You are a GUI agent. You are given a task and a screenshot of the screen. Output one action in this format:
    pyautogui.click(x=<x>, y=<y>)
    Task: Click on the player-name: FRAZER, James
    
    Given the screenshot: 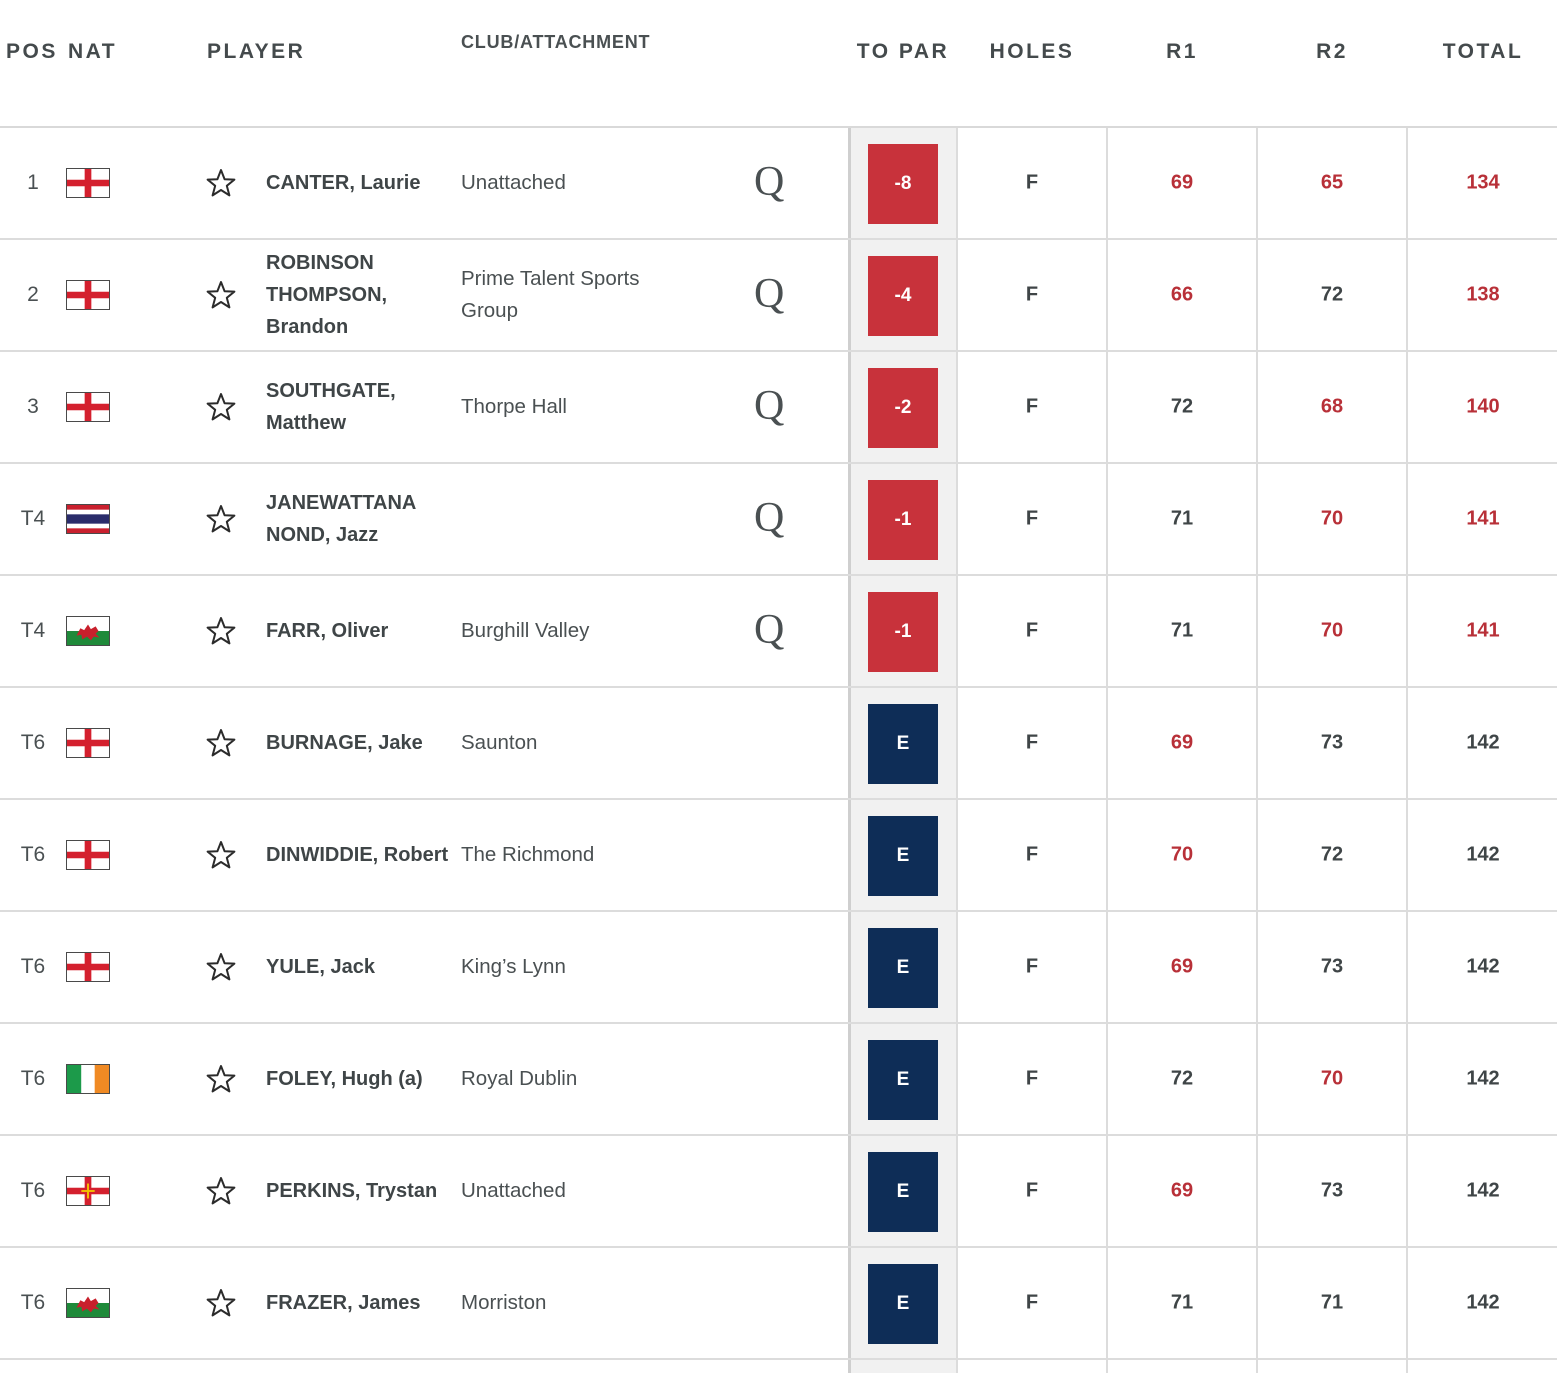 What is the action you would take?
    pyautogui.click(x=343, y=1303)
    